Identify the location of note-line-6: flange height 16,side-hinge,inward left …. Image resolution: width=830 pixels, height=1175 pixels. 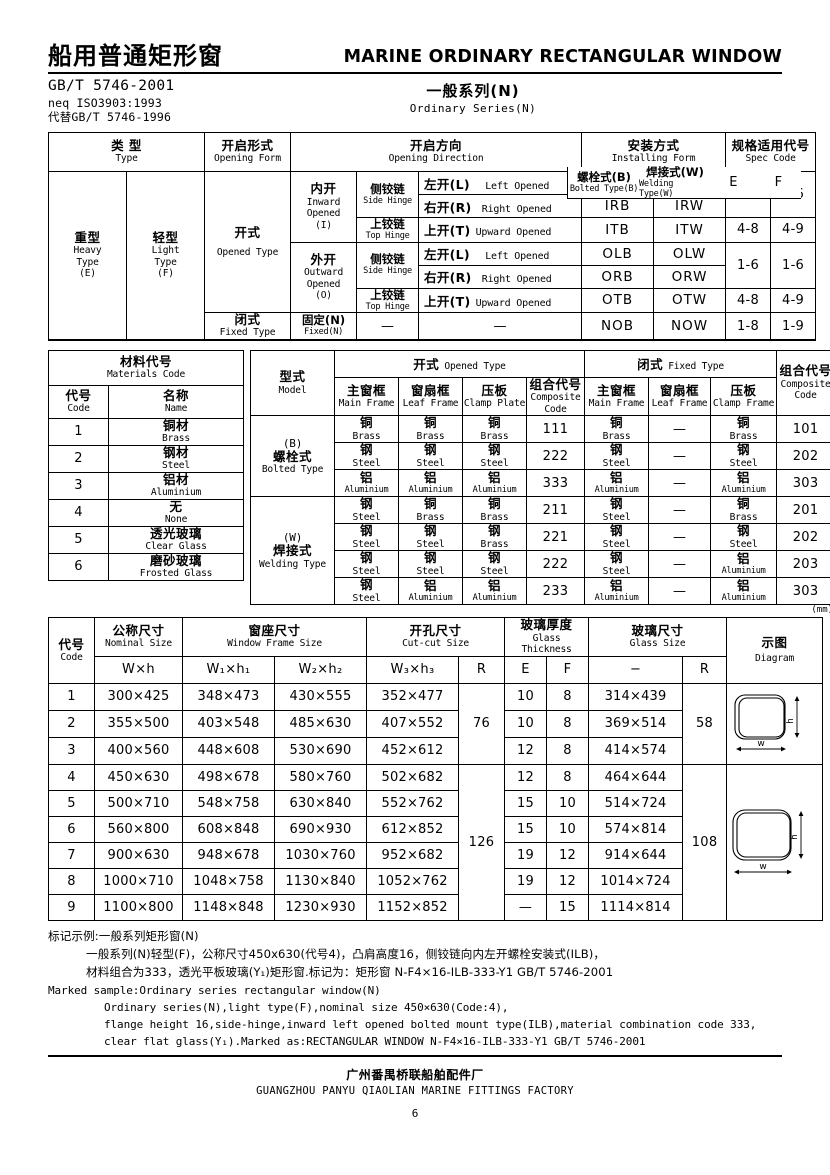
(430, 1024).